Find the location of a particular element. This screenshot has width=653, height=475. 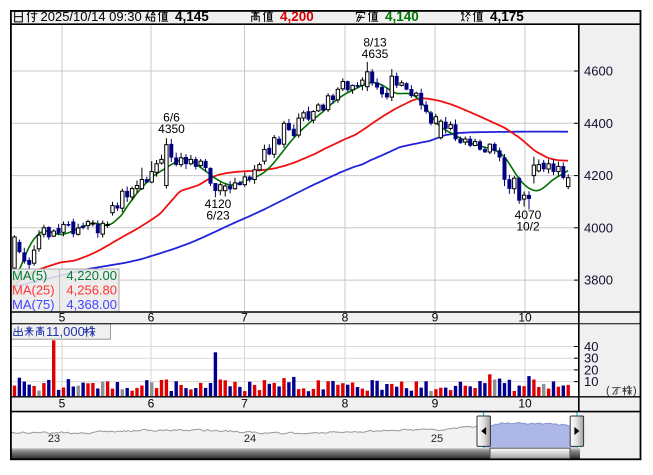

svg-text: MA(25) is located at coordinates (33, 290).